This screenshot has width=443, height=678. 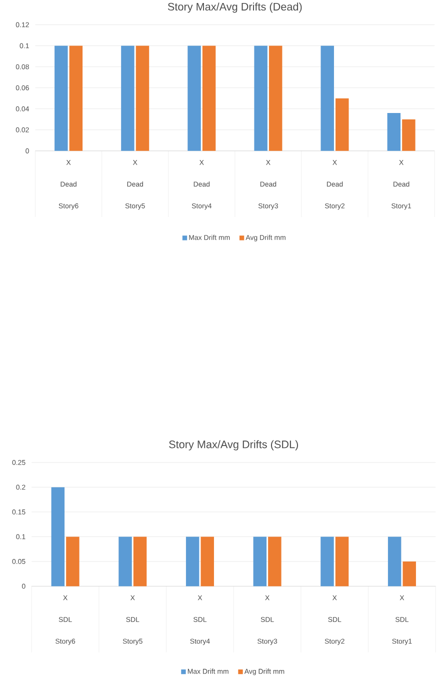 What do you see at coordinates (235, 7) in the screenshot?
I see `chart-title: Story Max/Avg Drifts (Dead)` at bounding box center [235, 7].